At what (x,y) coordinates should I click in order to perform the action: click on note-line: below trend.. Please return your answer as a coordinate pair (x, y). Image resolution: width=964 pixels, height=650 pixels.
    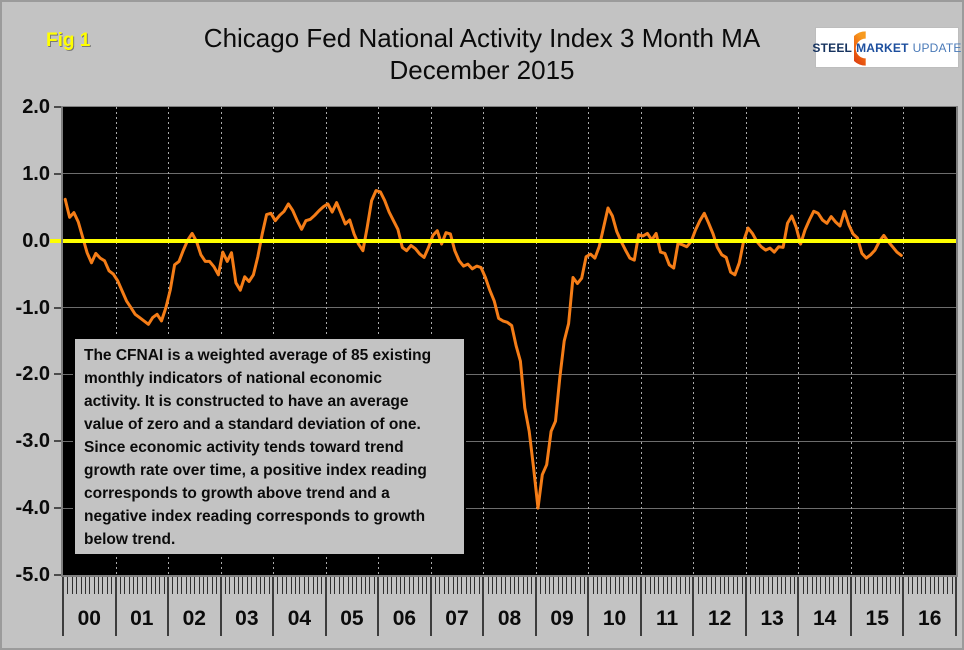
    Looking at the image, I should click on (130, 539).